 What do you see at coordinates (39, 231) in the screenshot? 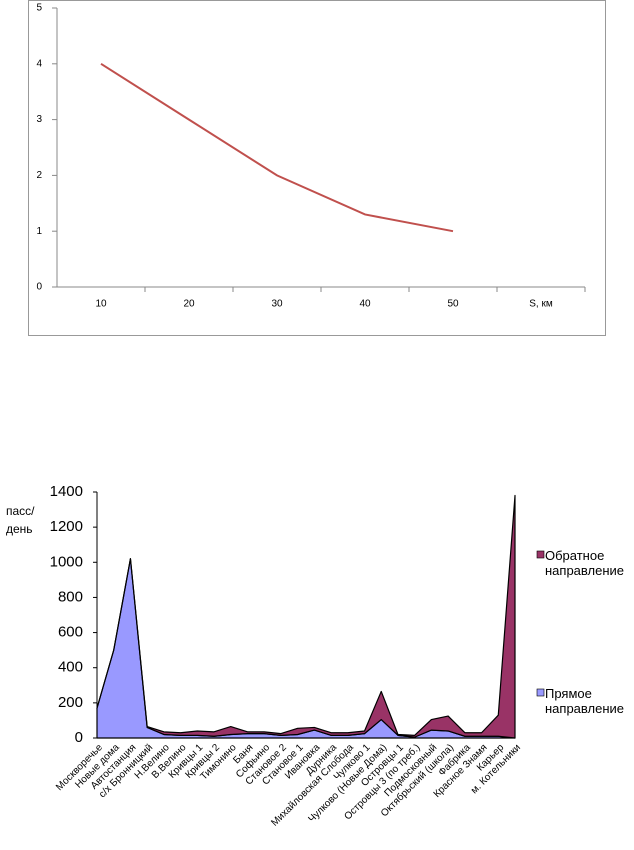
I see `y-tick-label: 1` at bounding box center [39, 231].